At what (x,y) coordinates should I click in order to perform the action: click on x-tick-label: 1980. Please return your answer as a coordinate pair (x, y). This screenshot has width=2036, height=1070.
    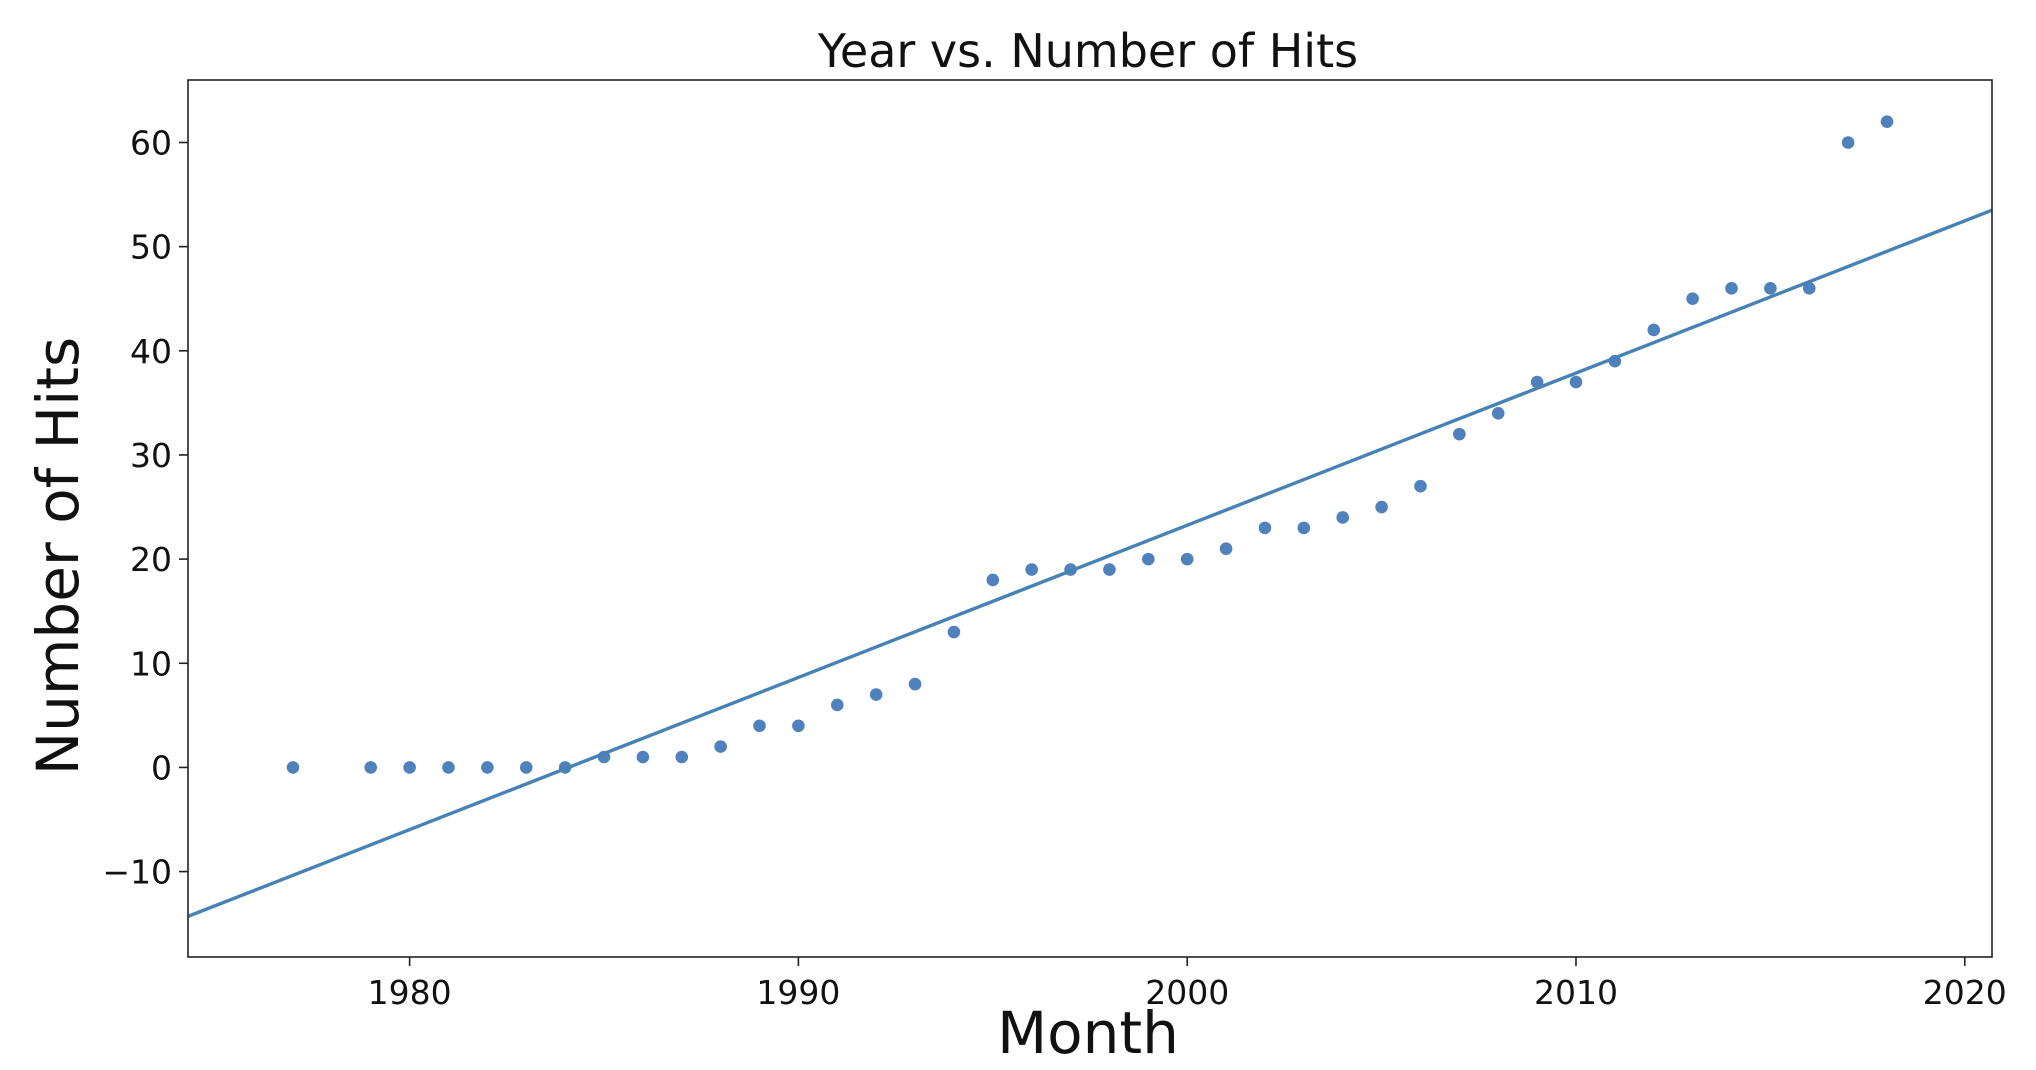
    Looking at the image, I should click on (410, 992).